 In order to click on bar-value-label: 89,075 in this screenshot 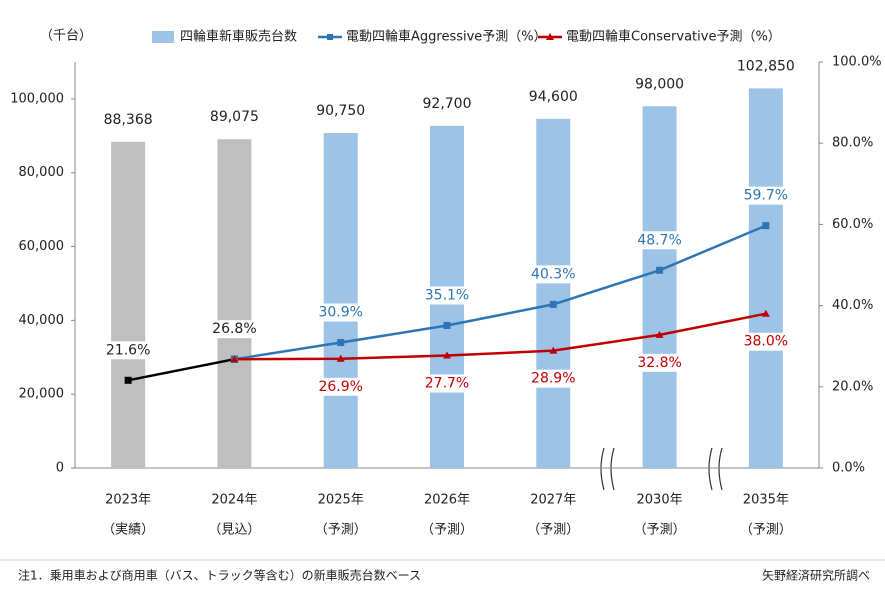, I will do `click(234, 117)`.